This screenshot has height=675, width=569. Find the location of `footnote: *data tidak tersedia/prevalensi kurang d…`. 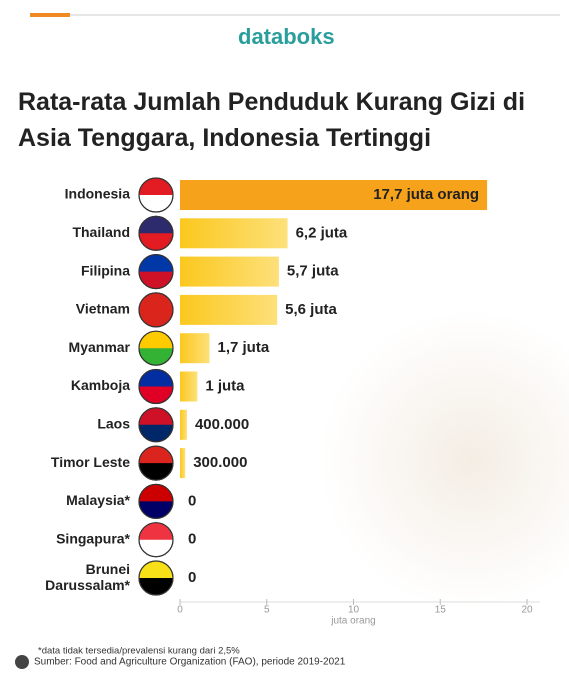

footnote: *data tidak tersedia/prevalensi kurang d… is located at coordinates (139, 651).